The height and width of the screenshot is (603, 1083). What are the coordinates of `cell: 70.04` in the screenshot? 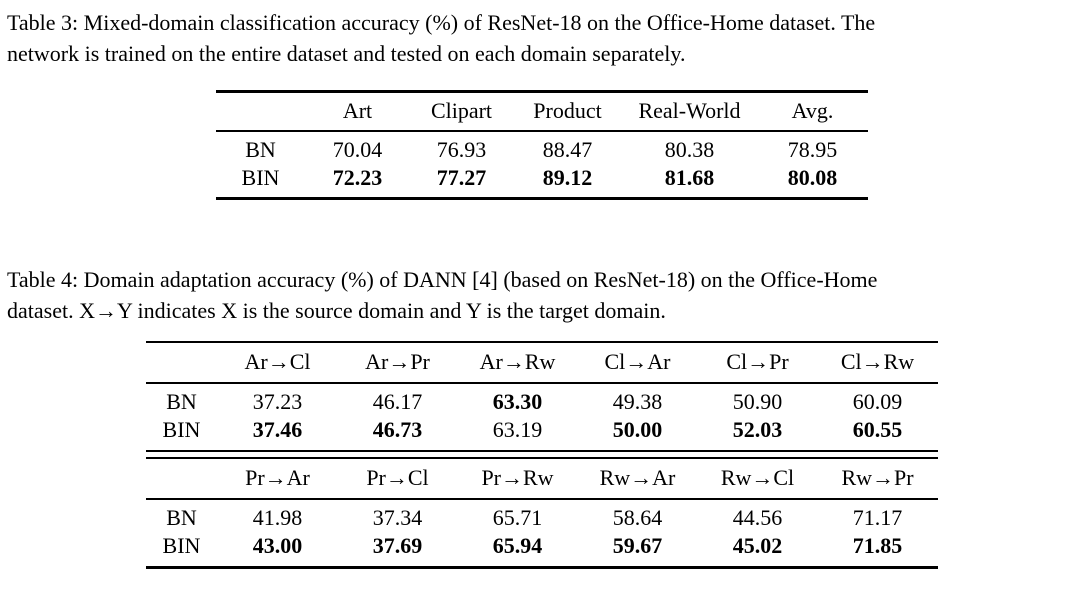 It's located at (357, 149).